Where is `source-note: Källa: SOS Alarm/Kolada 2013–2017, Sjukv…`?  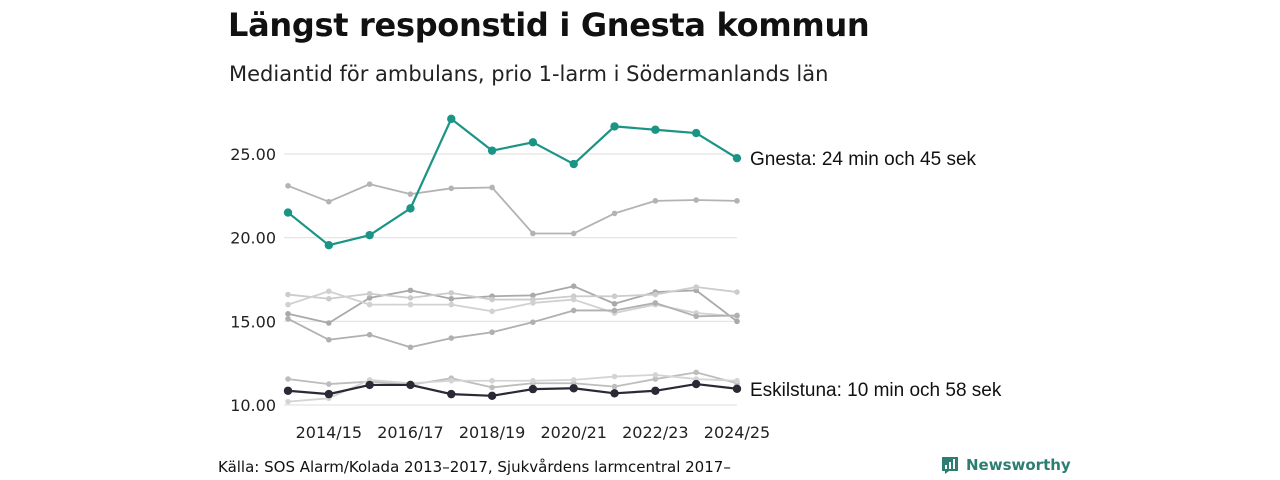
source-note: Källa: SOS Alarm/Kolada 2013–2017, Sjukv… is located at coordinates (474, 467).